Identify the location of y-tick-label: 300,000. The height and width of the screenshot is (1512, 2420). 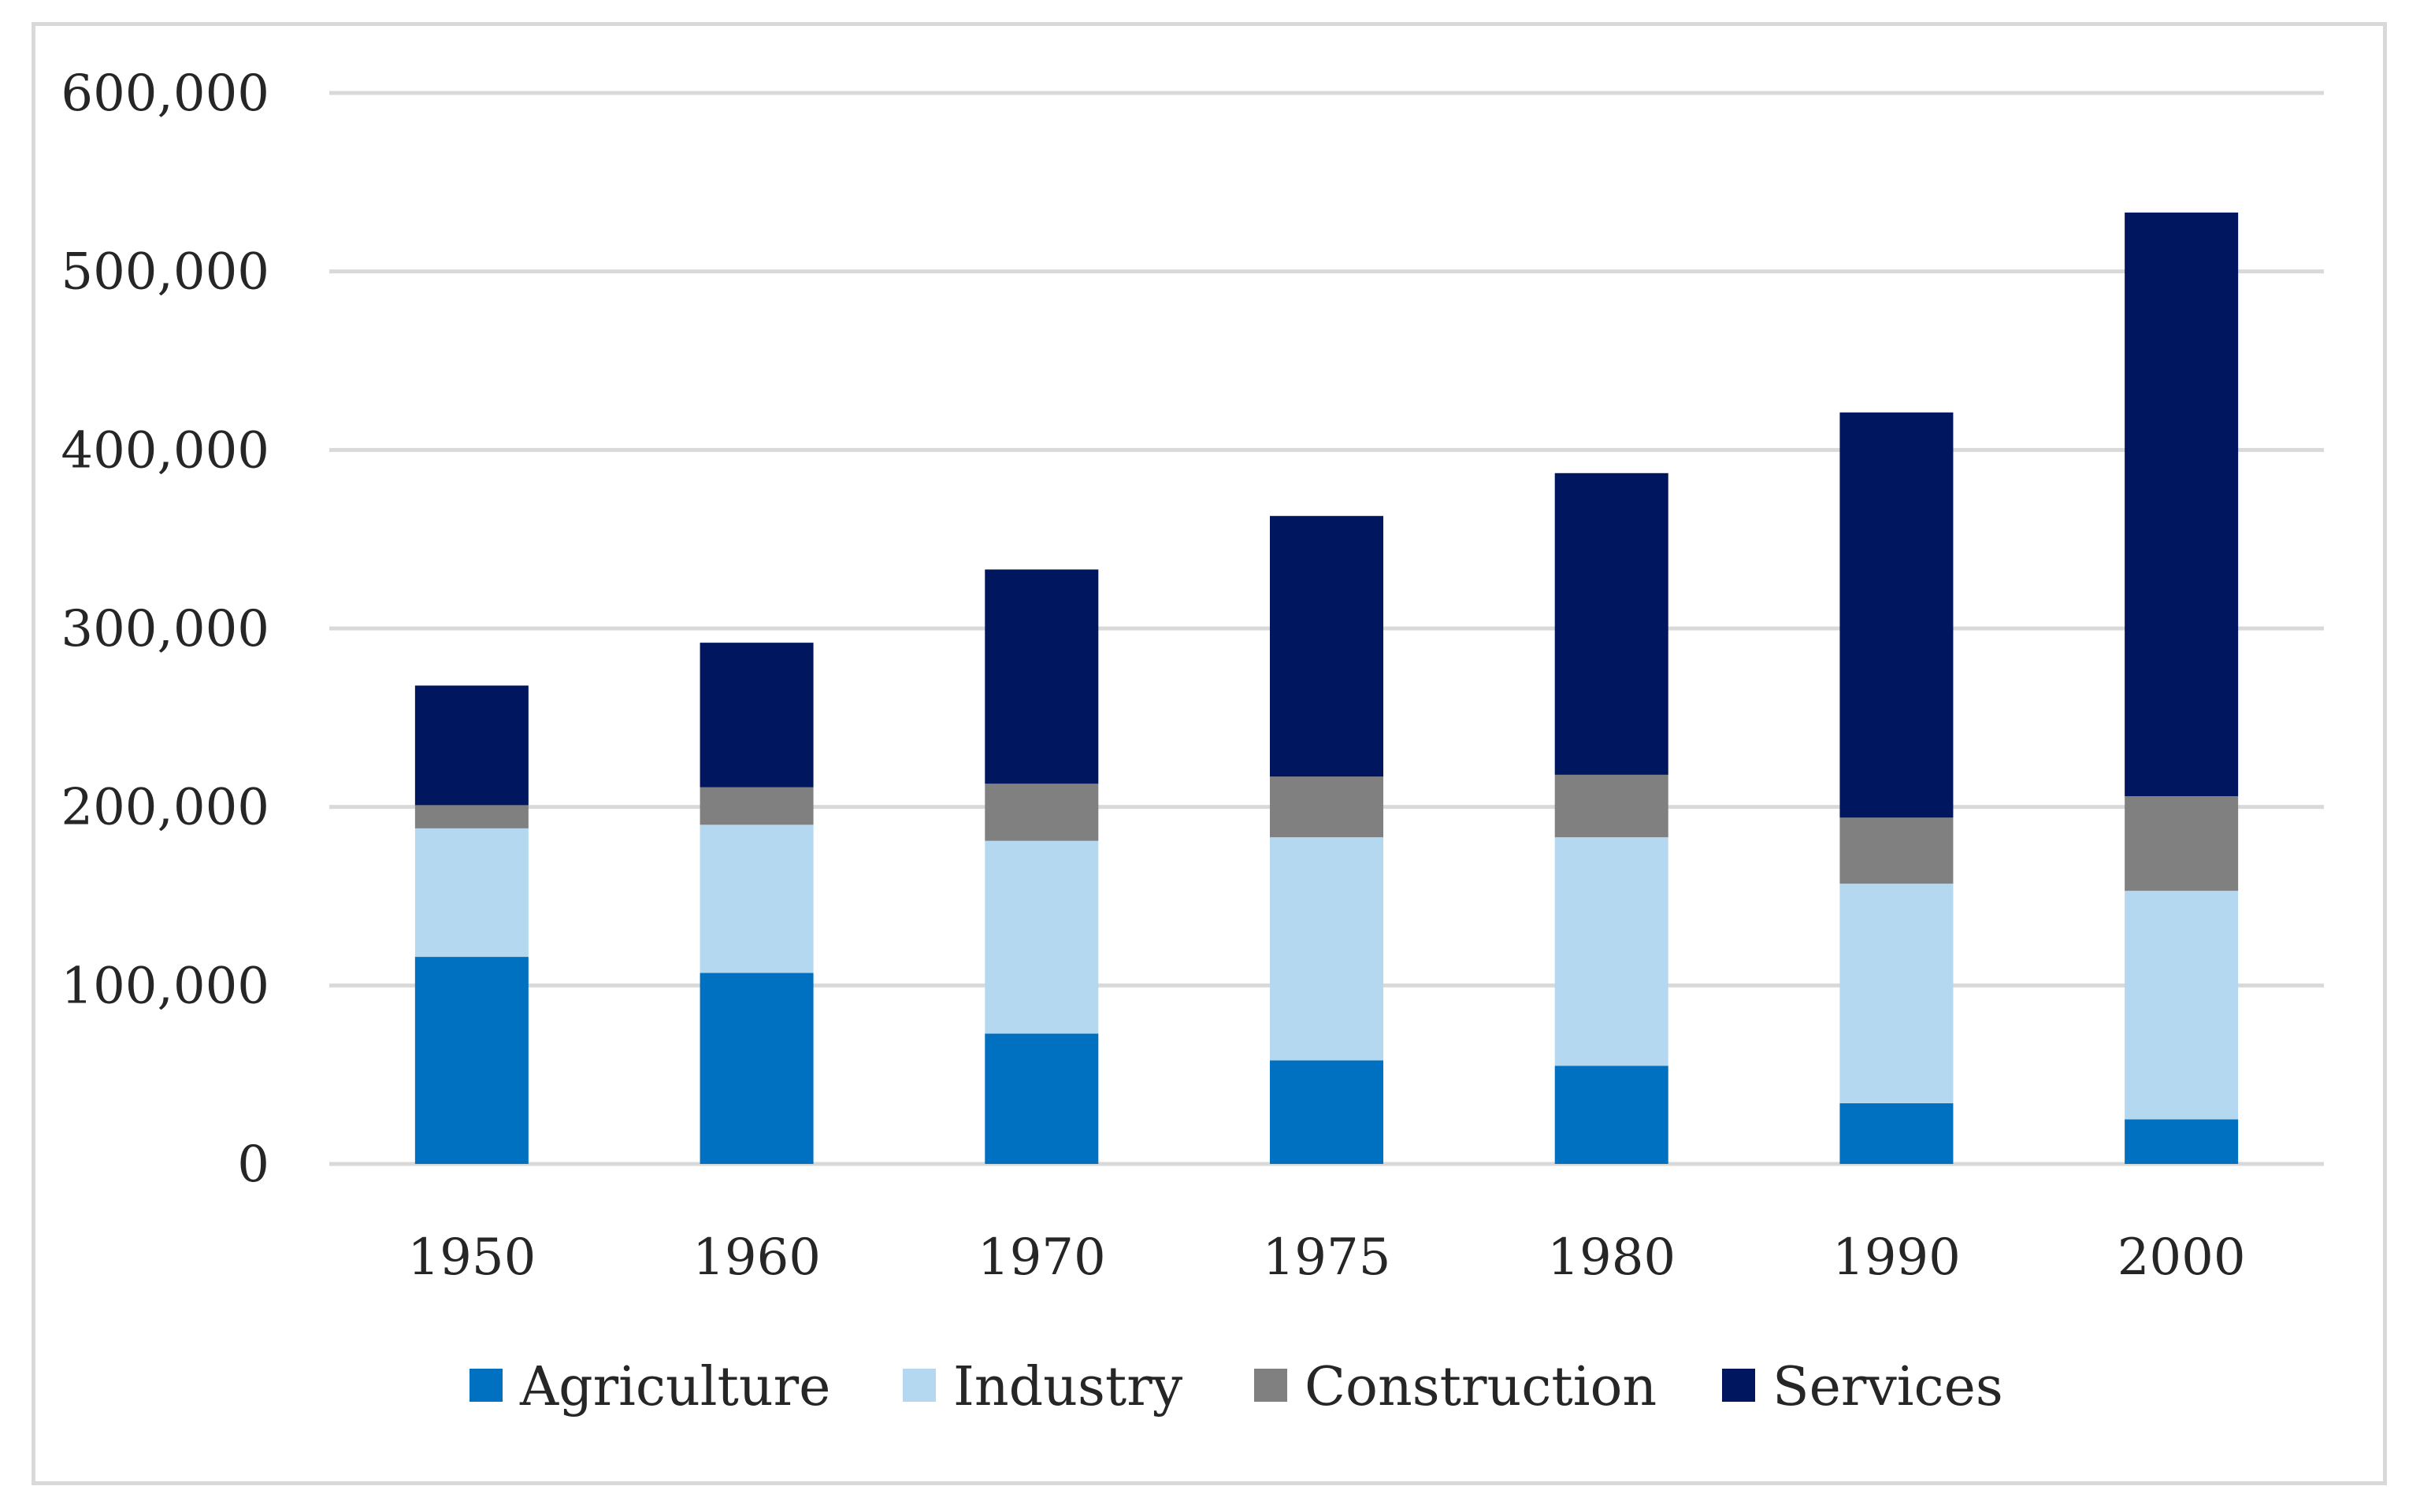
(165, 629).